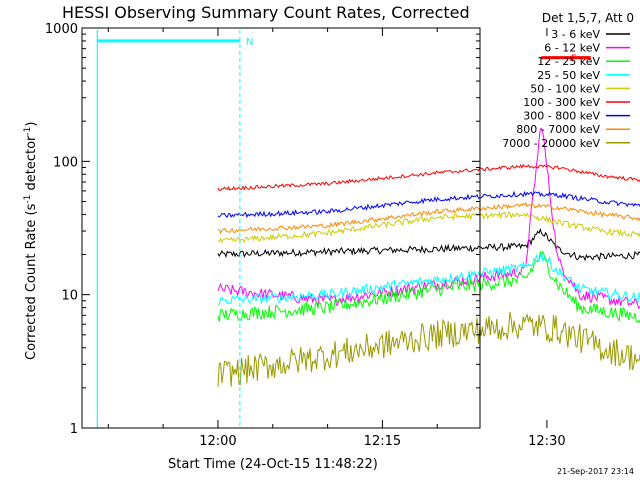 This screenshot has width=640, height=480. Describe the element at coordinates (572, 48) in the screenshot. I see `legend-label-1: 6 - 12 keV` at that location.